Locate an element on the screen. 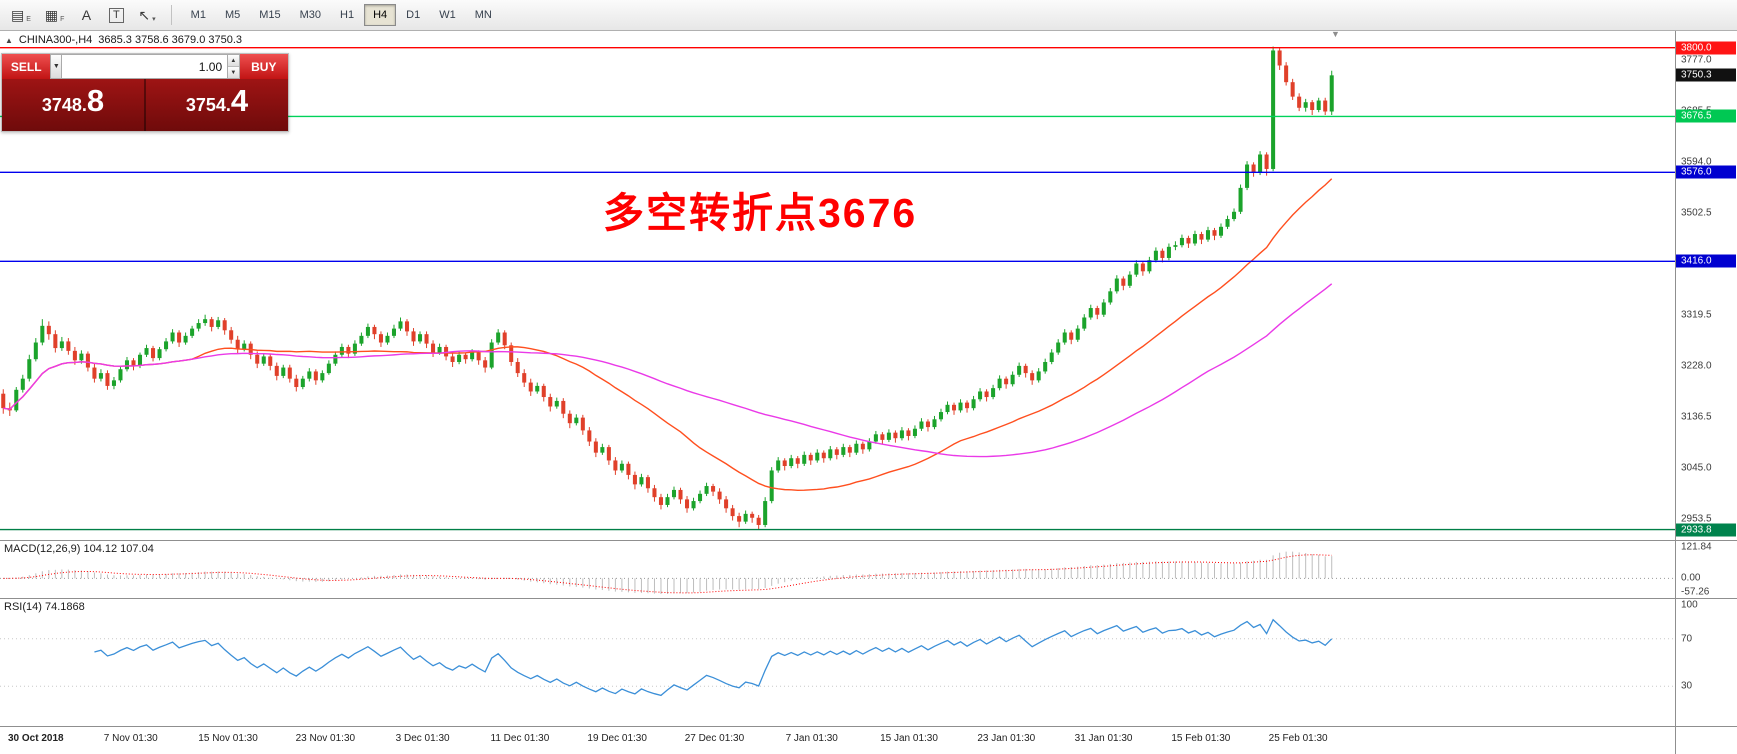 This screenshot has width=1737, height=754. time-axis-label: 30 Oct 2018 is located at coordinates (36, 738).